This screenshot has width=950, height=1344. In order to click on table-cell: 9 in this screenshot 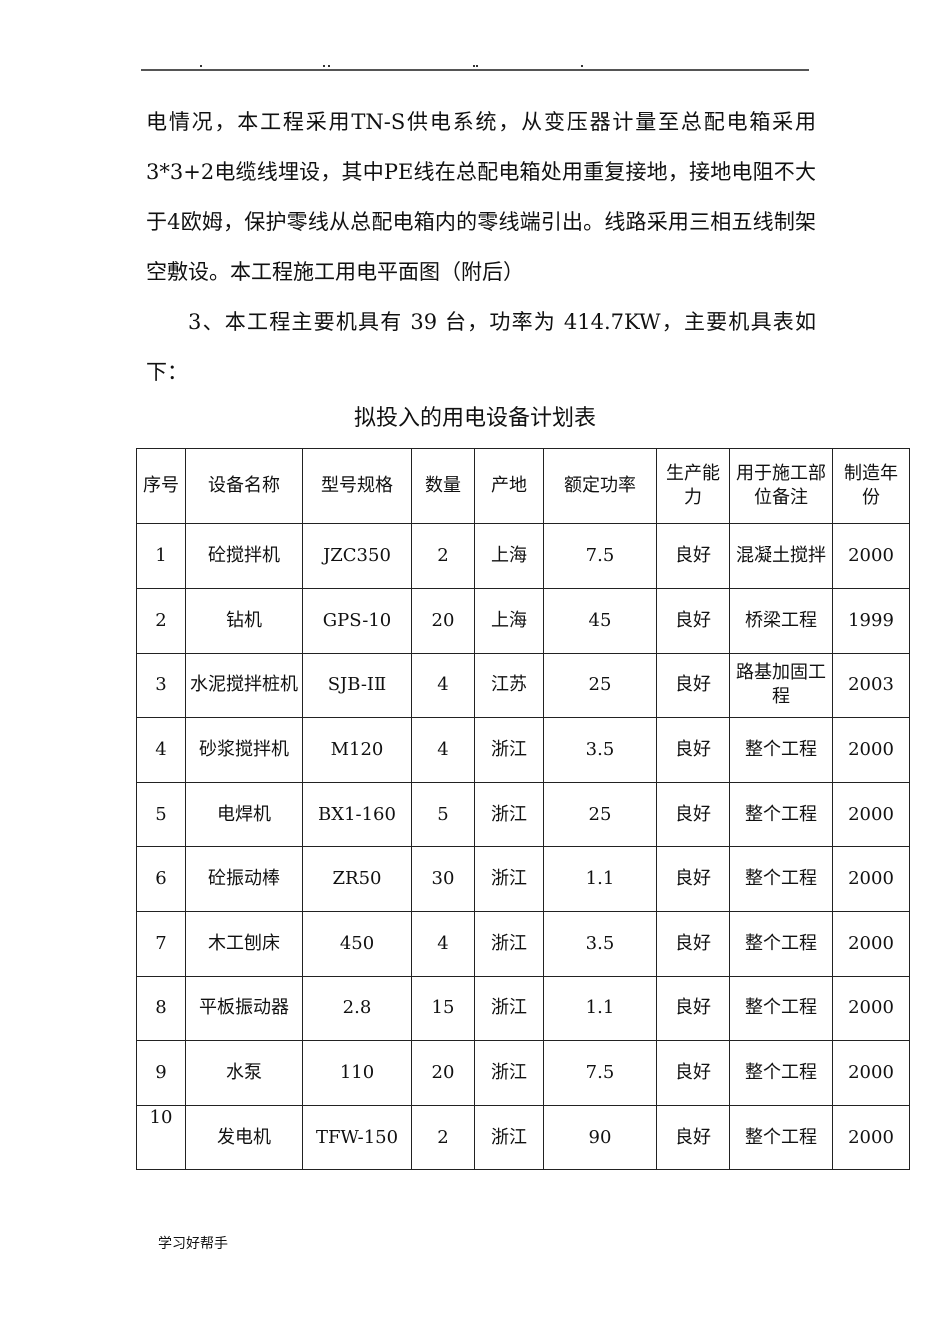, I will do `click(161, 1073)`.